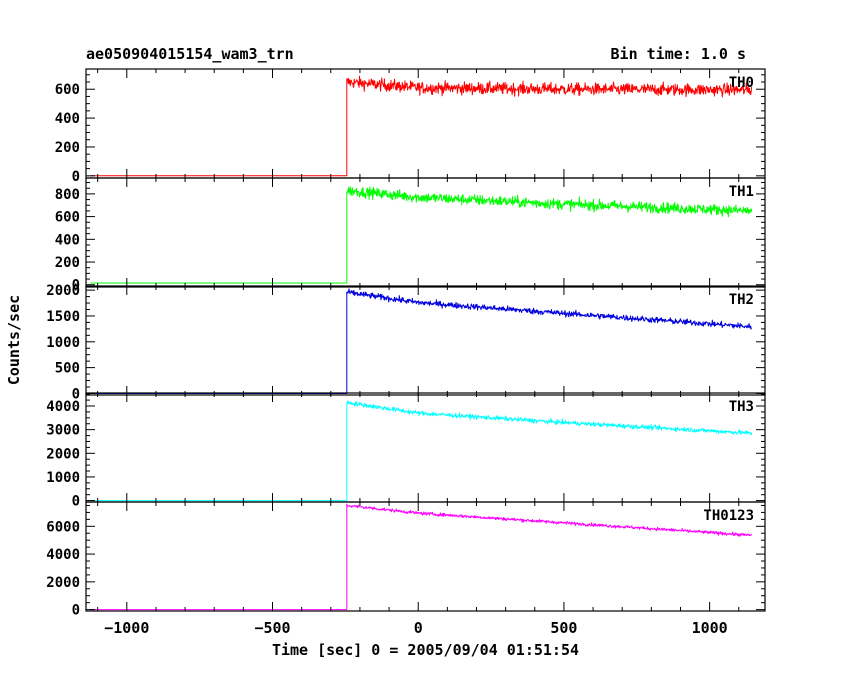 This screenshot has width=850, height=680. I want to click on y-tick-label: 1500, so click(63, 317).